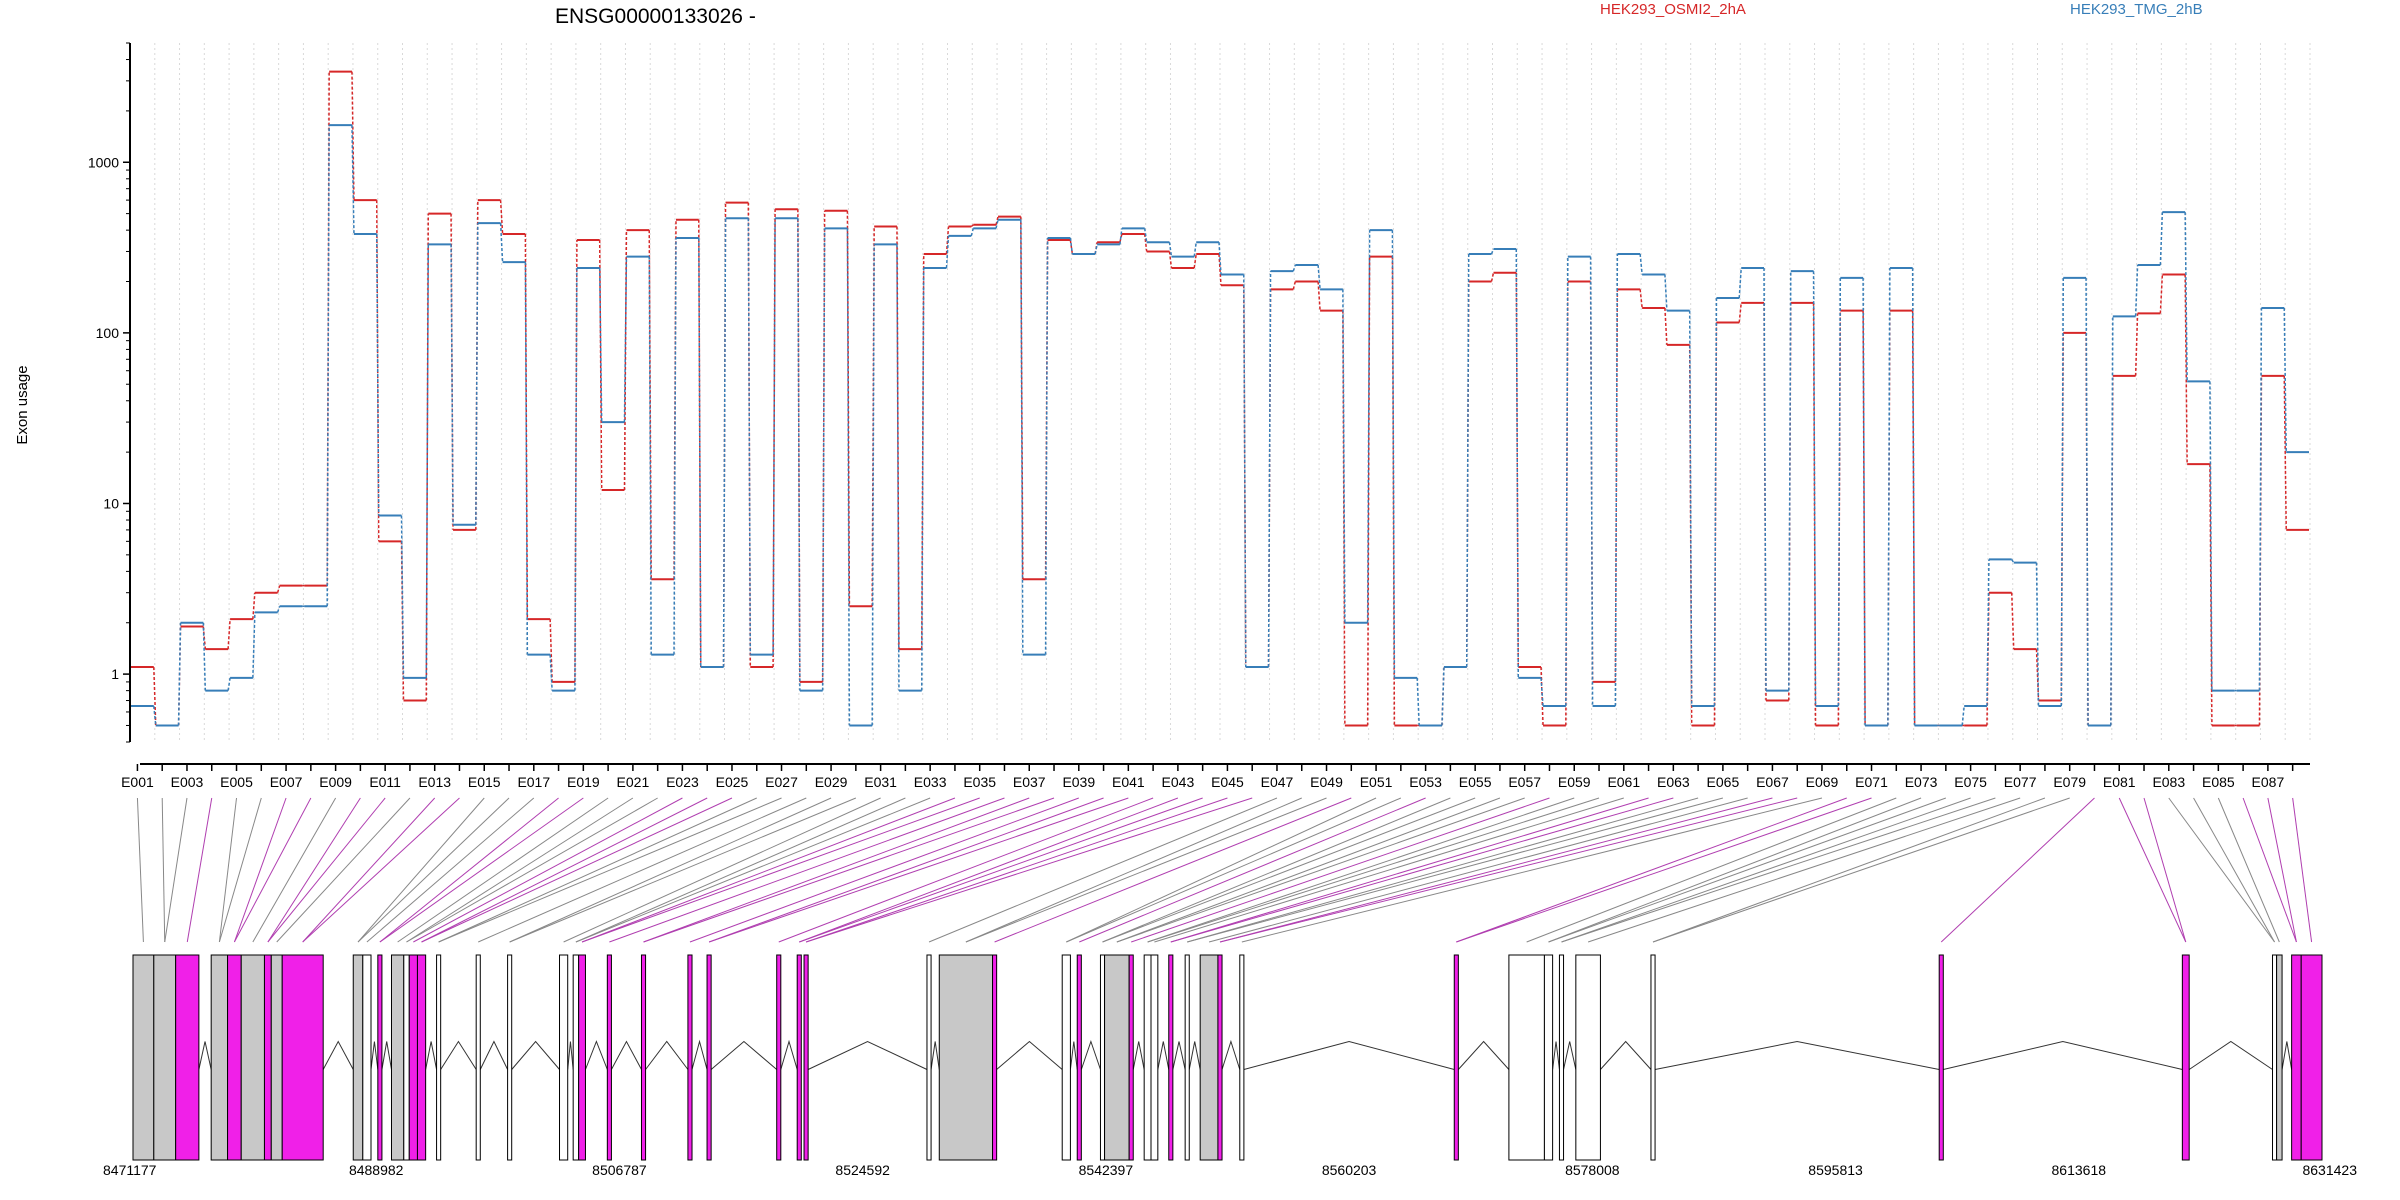  I want to click on exon-label: E067, so click(1772, 782).